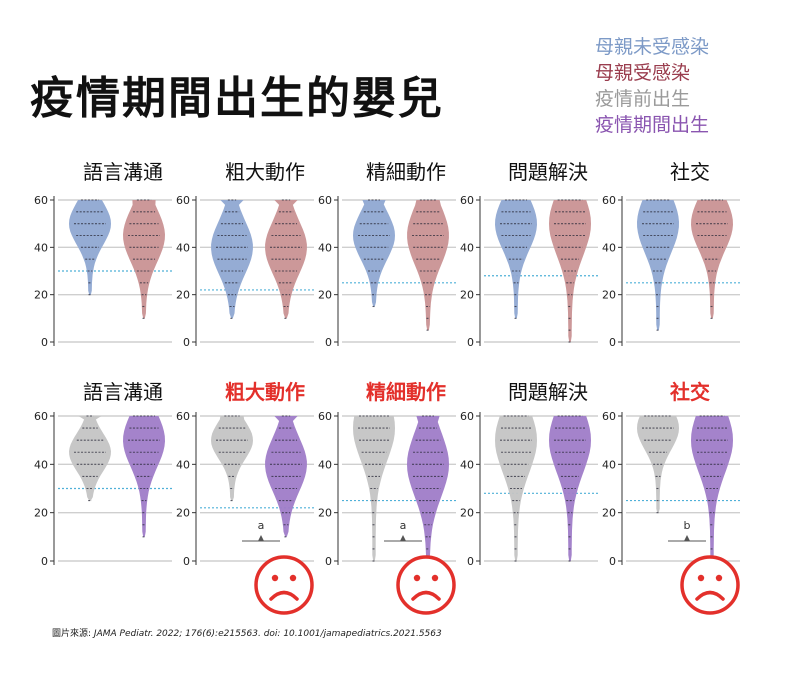 This screenshot has height=676, width=800. I want to click on panel-title-top-language: 語言溝通, so click(123, 172).